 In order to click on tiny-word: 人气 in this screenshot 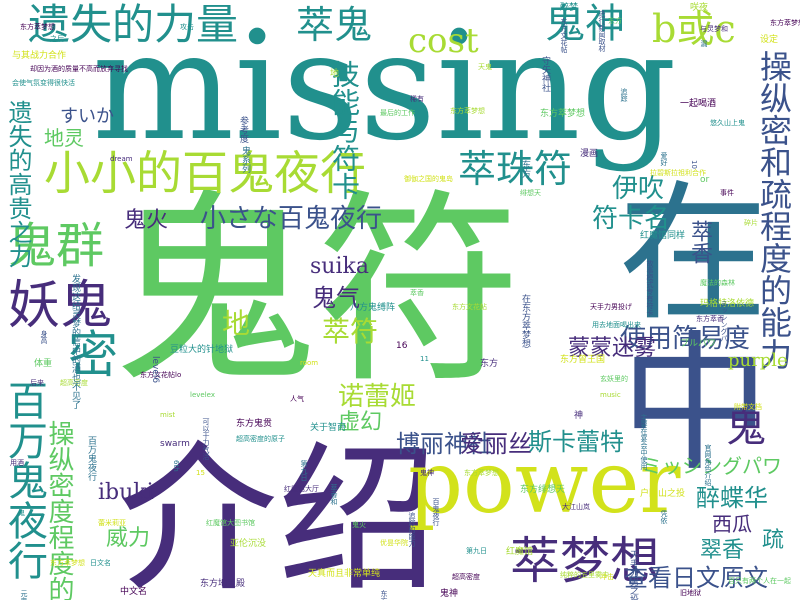, I will do `click(297, 399)`.